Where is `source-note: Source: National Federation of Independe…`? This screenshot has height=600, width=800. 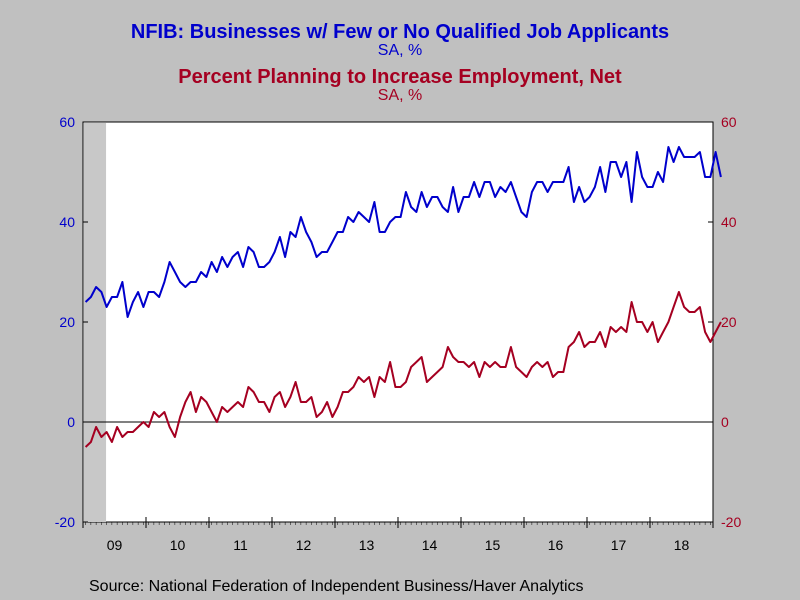 source-note: Source: National Federation of Independe… is located at coordinates (336, 586).